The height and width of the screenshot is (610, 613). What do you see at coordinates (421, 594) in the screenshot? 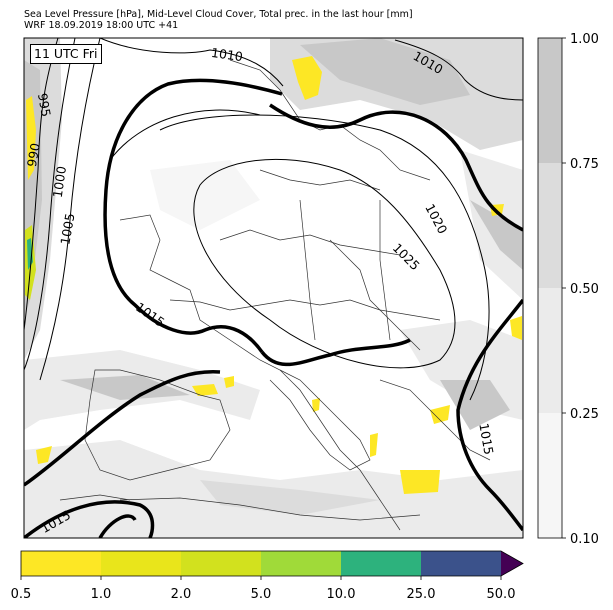
I see `precip-tick-label: 25.0` at bounding box center [421, 594].